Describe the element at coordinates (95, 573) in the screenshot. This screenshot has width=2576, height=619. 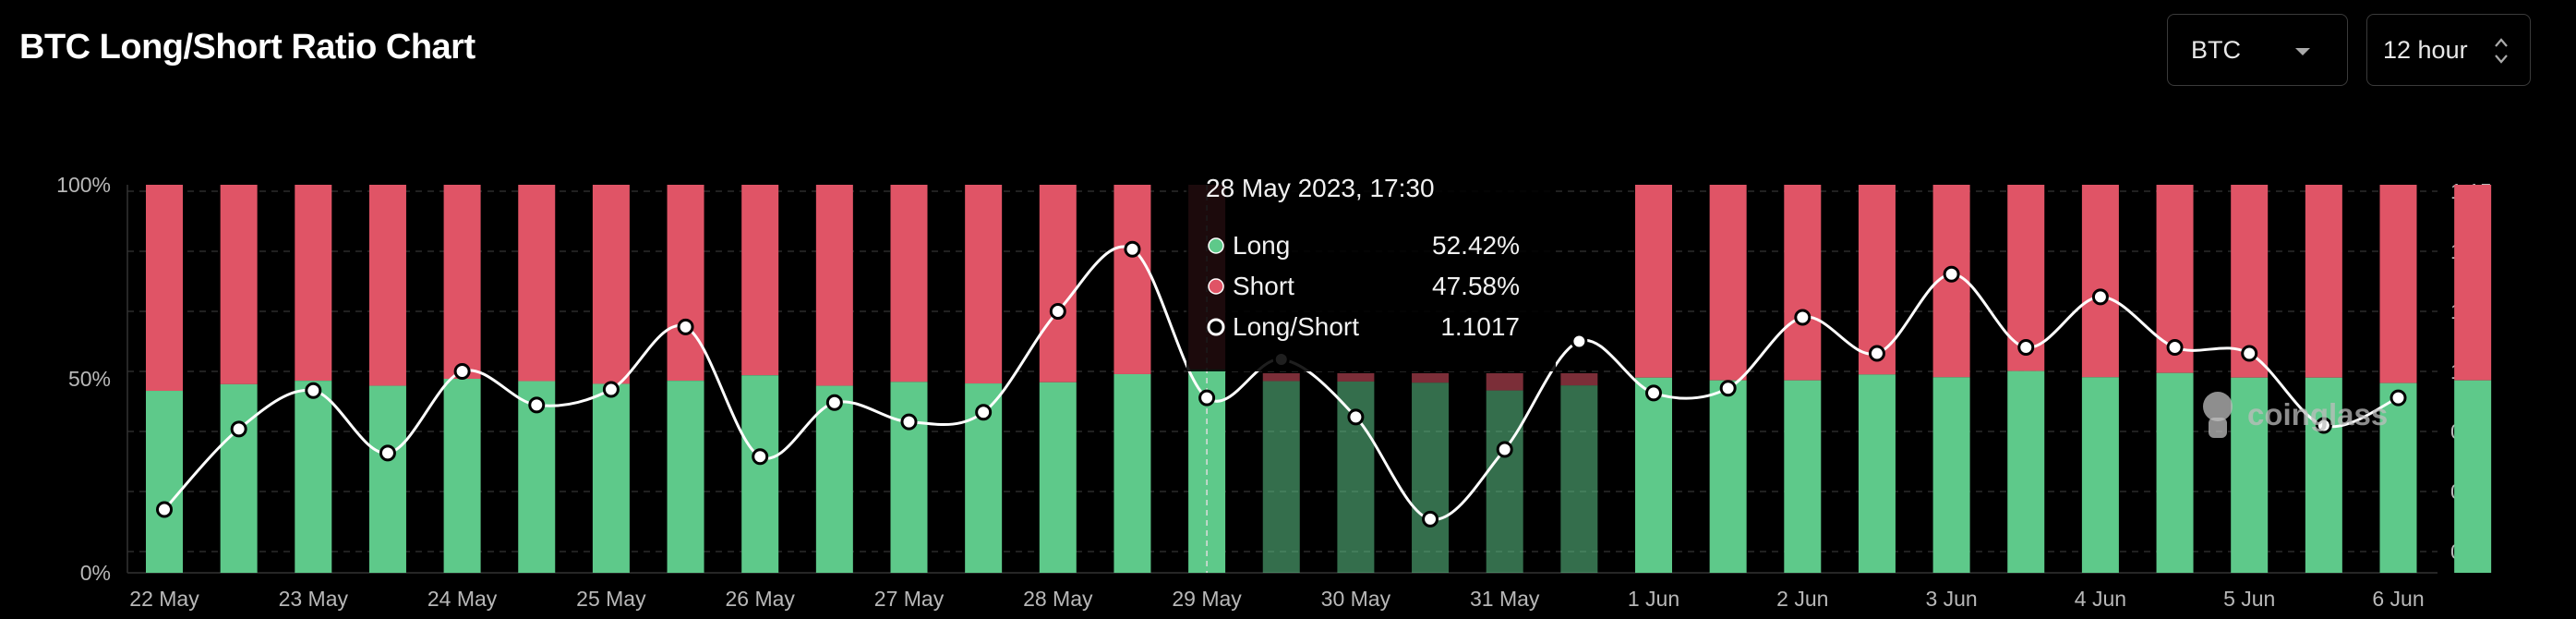
I see `left-axis-tick-label: 0%` at that location.